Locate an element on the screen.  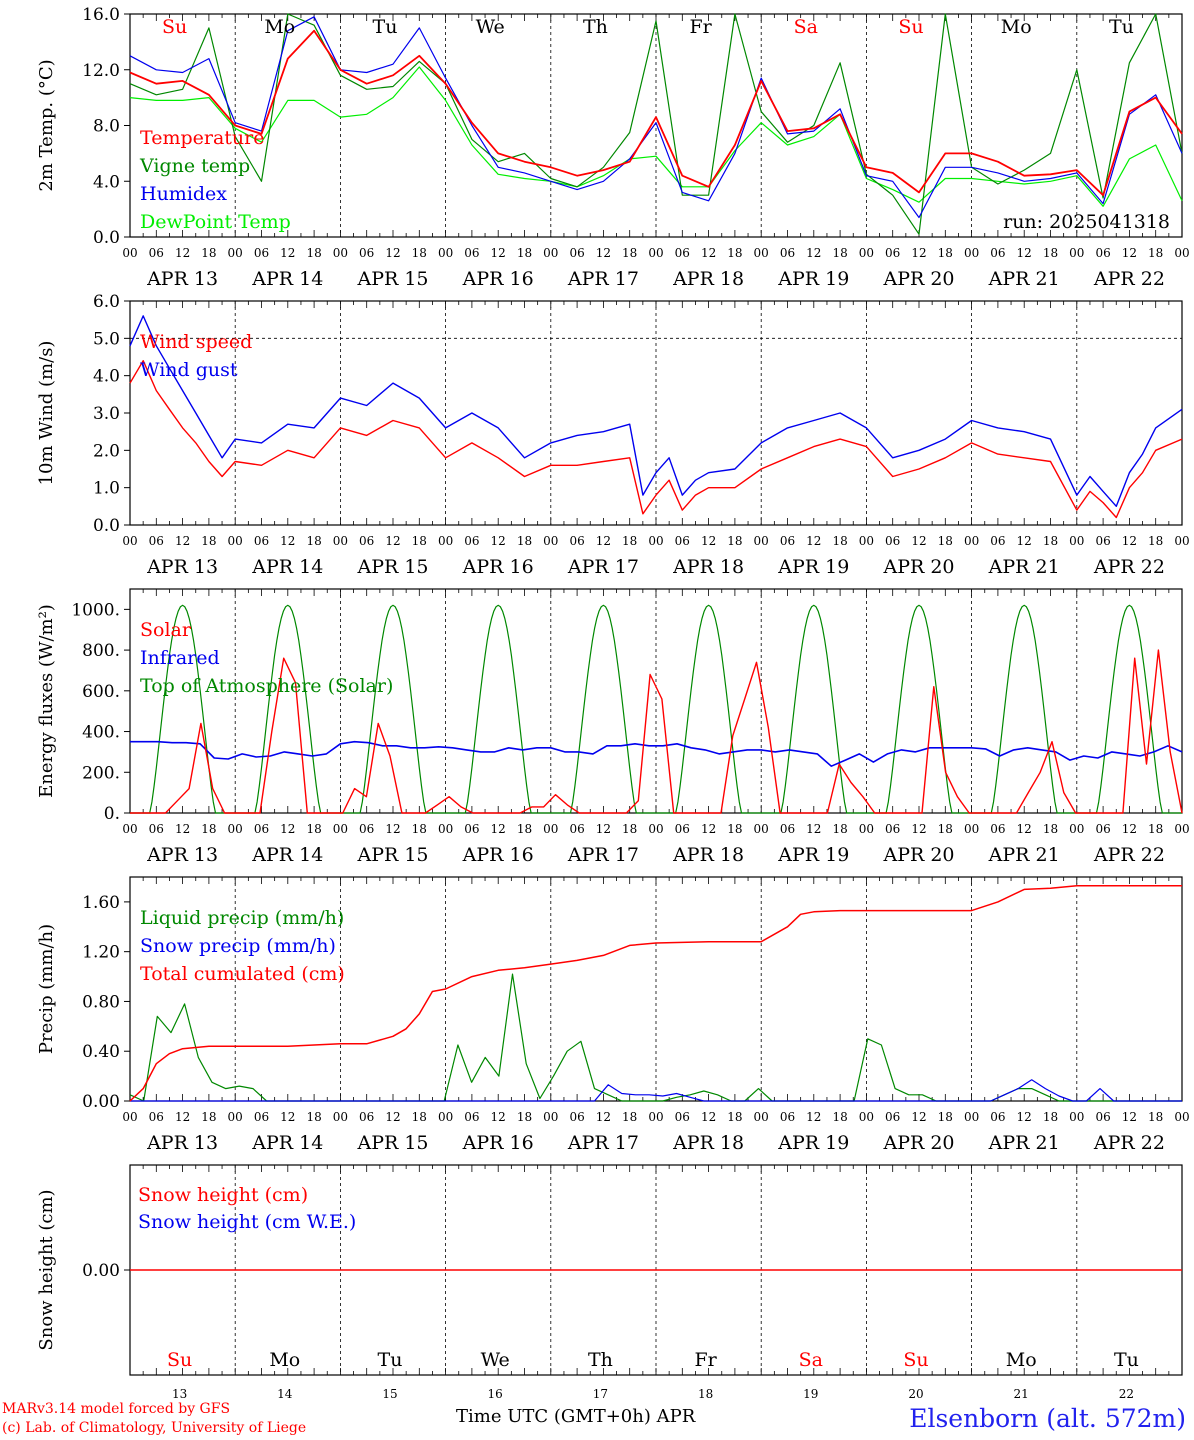
weekday-label: Th is located at coordinates (600, 1360).